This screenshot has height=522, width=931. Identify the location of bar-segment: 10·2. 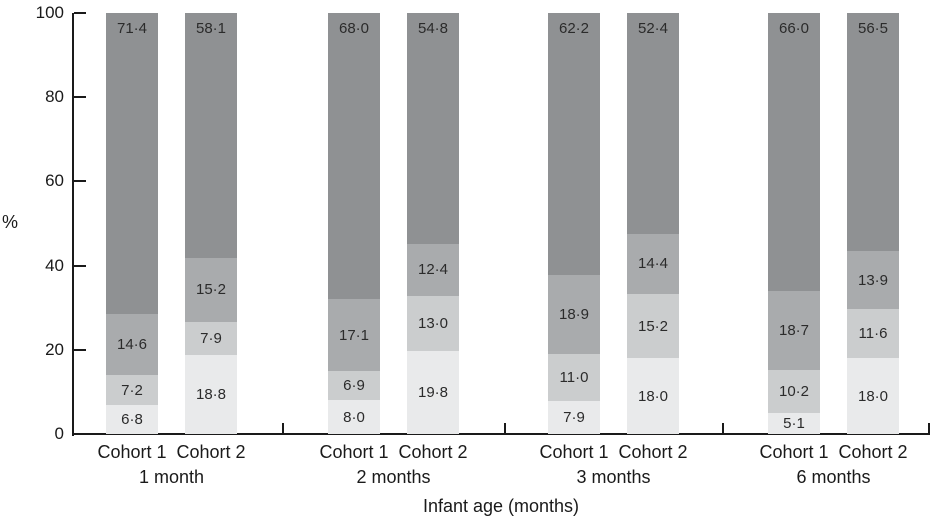
(794, 391).